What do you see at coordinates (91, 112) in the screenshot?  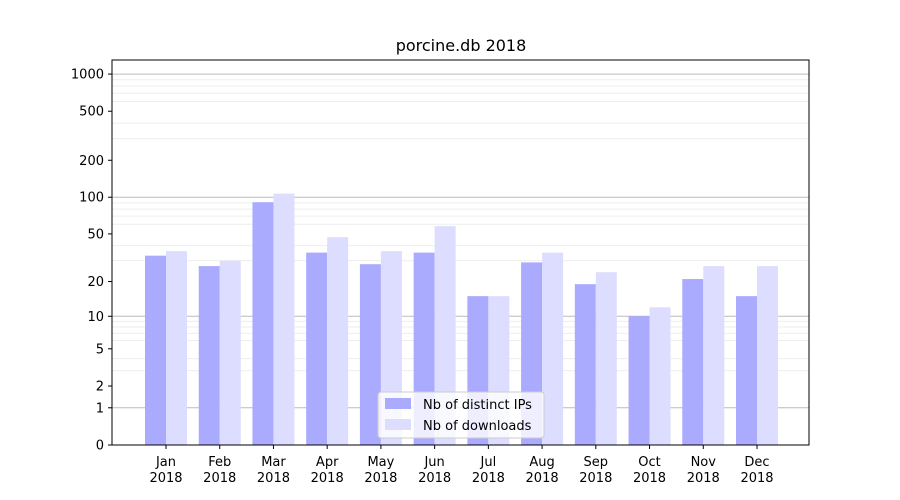 I see `y-tick-label: 500` at bounding box center [91, 112].